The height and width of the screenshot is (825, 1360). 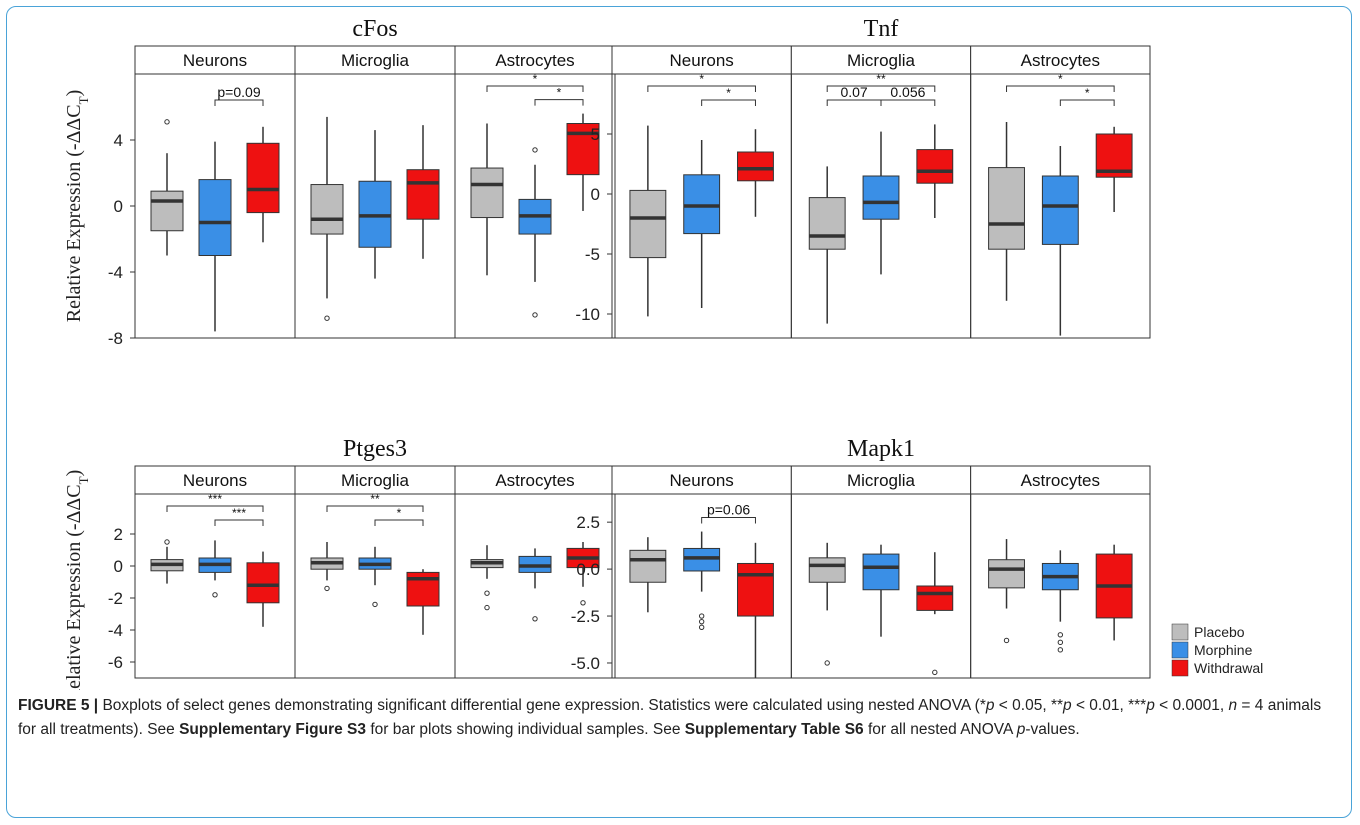 I want to click on caption-figure-label: FIGURE 5 |, so click(x=58, y=705).